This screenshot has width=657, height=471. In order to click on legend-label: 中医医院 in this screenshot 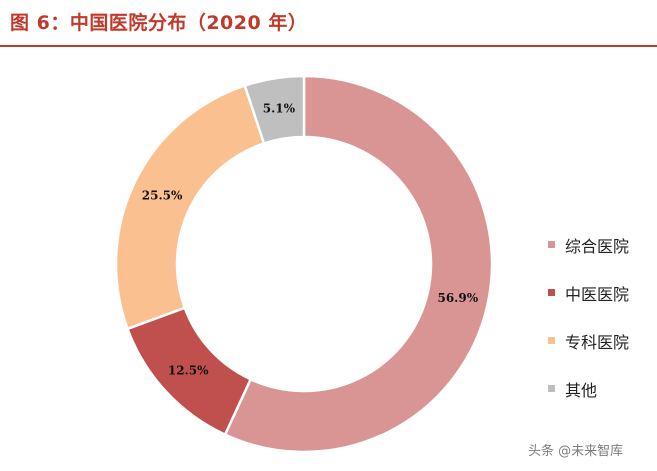, I will do `click(597, 294)`.